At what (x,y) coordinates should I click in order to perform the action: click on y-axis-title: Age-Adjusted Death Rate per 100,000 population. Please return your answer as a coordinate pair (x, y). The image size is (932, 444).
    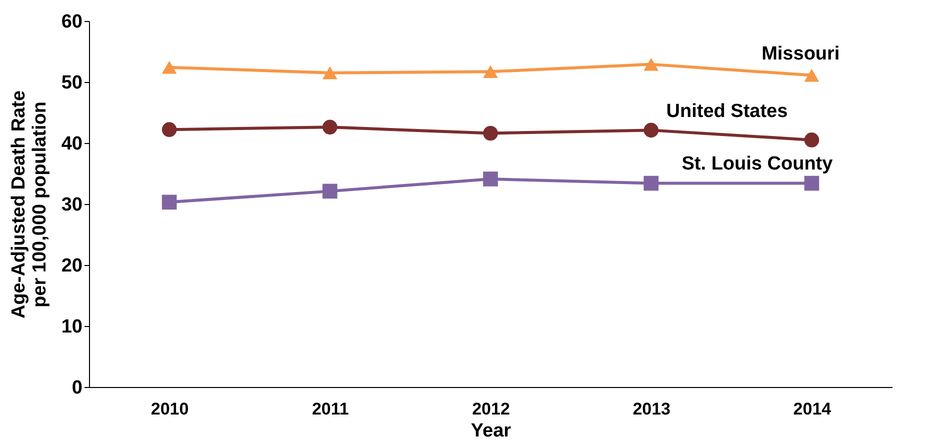
    Looking at the image, I should click on (29, 204).